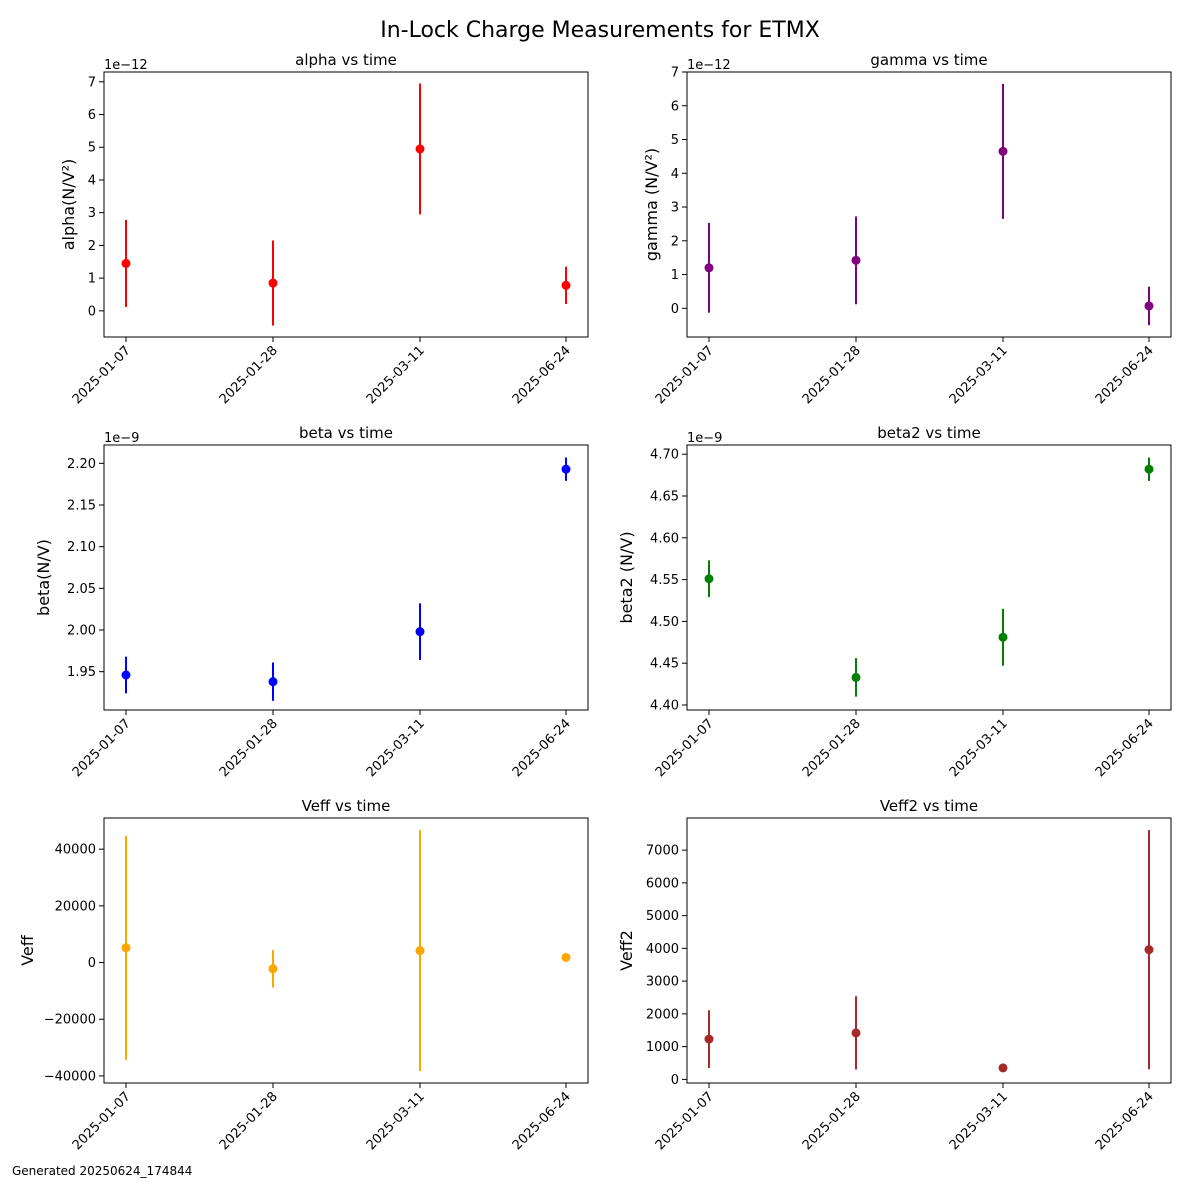  Describe the element at coordinates (664, 455) in the screenshot. I see `y-tick-label: 4.70` at that location.